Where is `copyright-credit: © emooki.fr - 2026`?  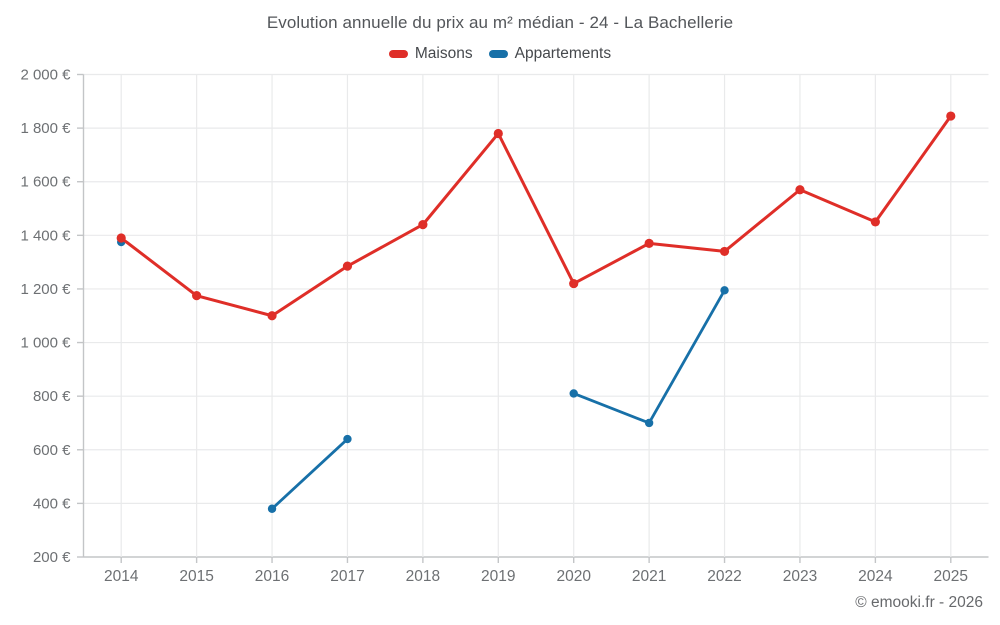 copyright-credit: © emooki.fr - 2026 is located at coordinates (919, 602).